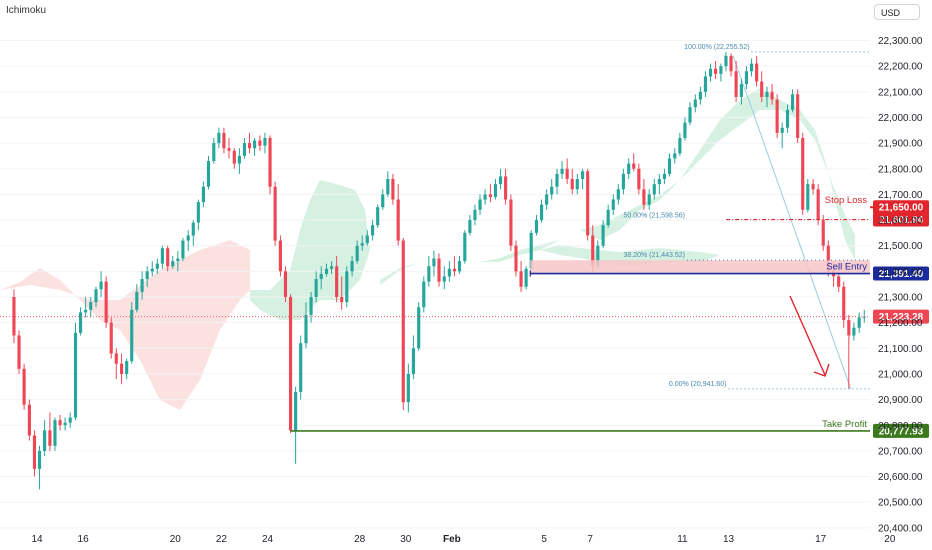 The width and height of the screenshot is (932, 550). What do you see at coordinates (901, 219) in the screenshot?
I see `badge-bg` at bounding box center [901, 219].